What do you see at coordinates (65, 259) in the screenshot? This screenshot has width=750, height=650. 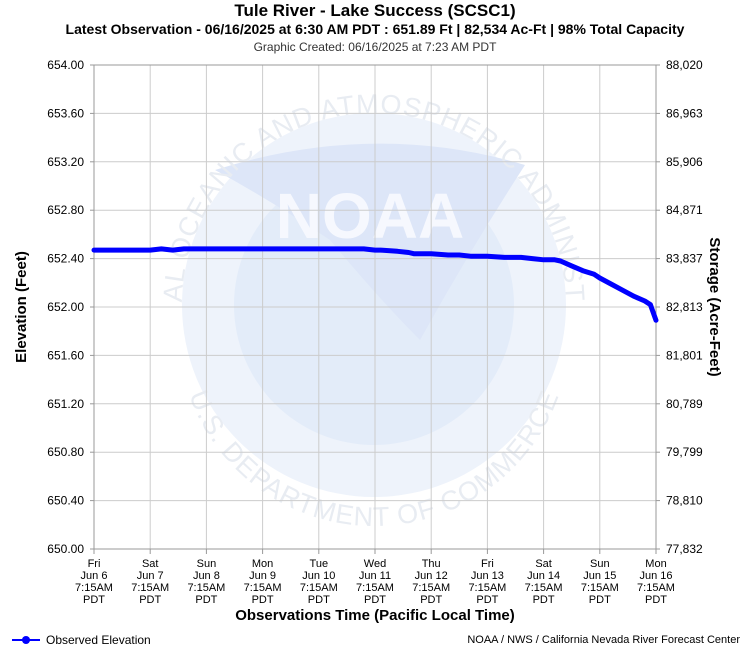 I see `y-tick-label: 652.40` at bounding box center [65, 259].